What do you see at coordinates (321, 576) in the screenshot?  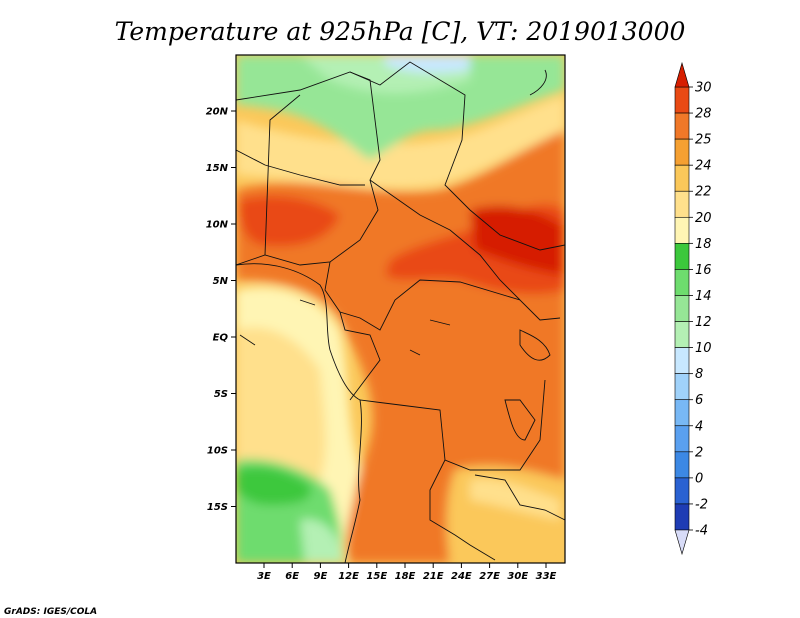 I see `lon-tick-label: 9E` at bounding box center [321, 576].